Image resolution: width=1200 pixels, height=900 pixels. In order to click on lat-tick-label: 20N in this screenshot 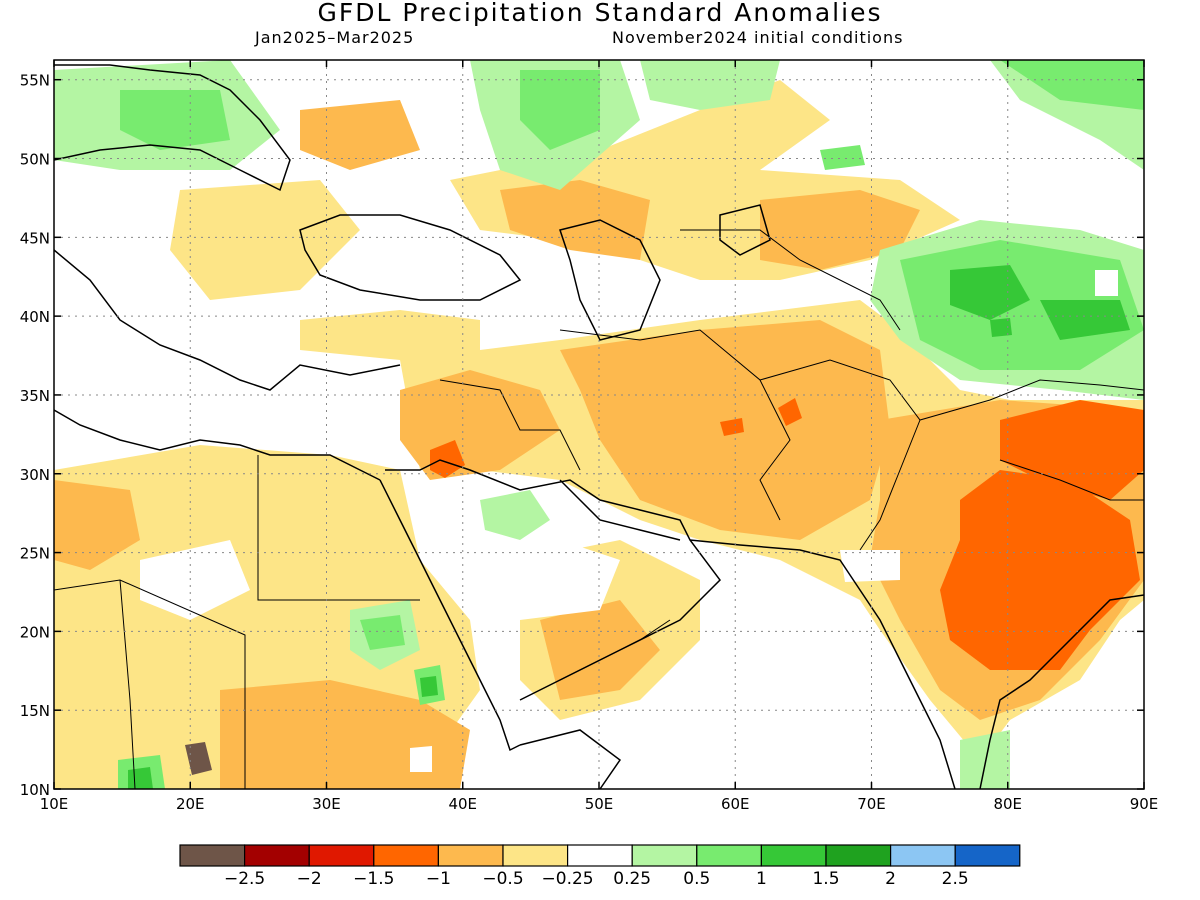, I will do `click(35, 632)`.